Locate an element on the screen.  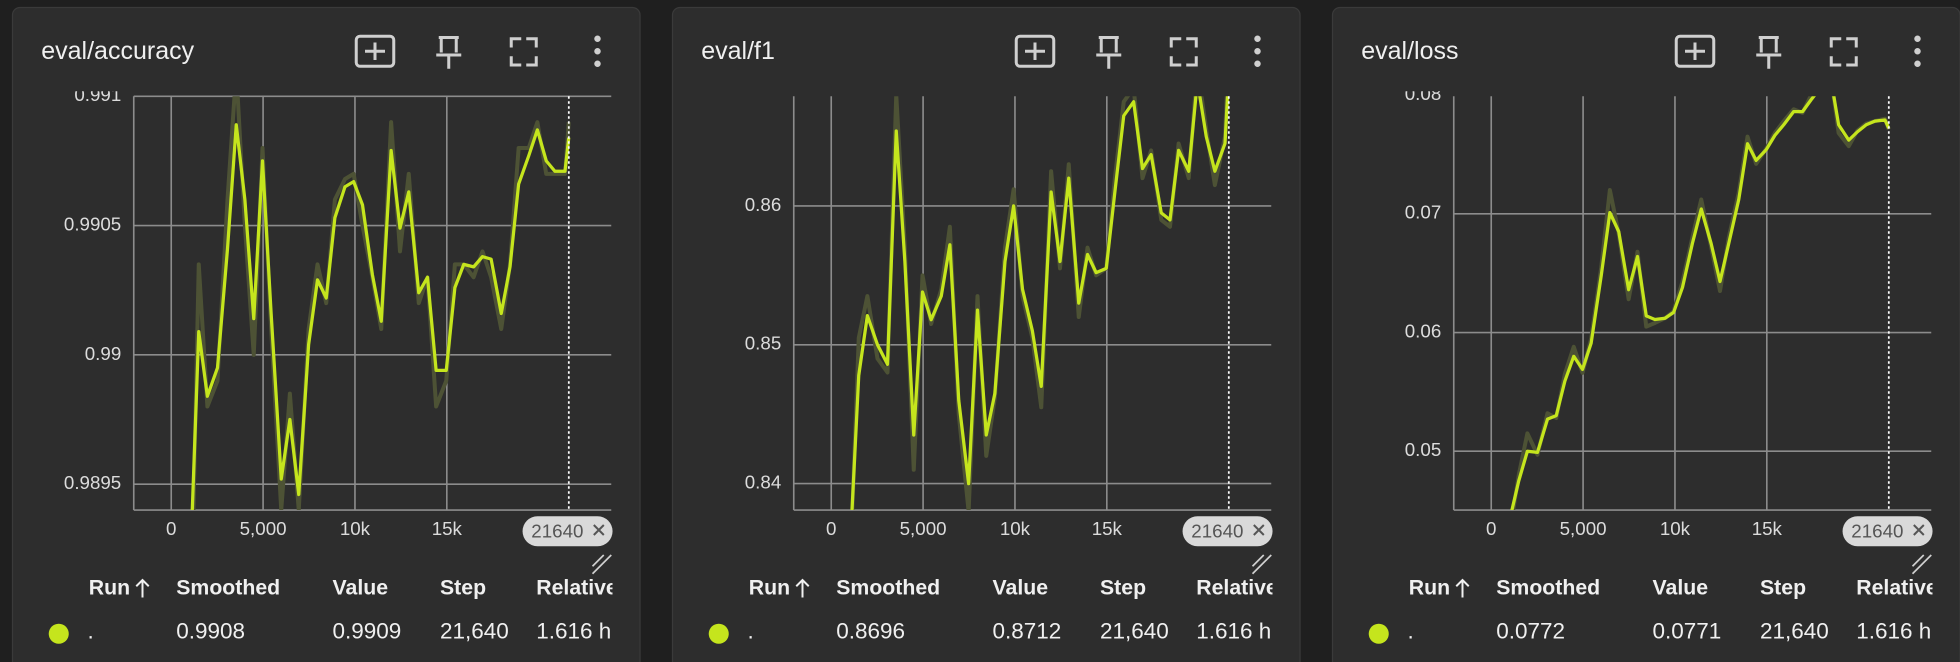
cell: 0.9909 is located at coordinates (367, 630).